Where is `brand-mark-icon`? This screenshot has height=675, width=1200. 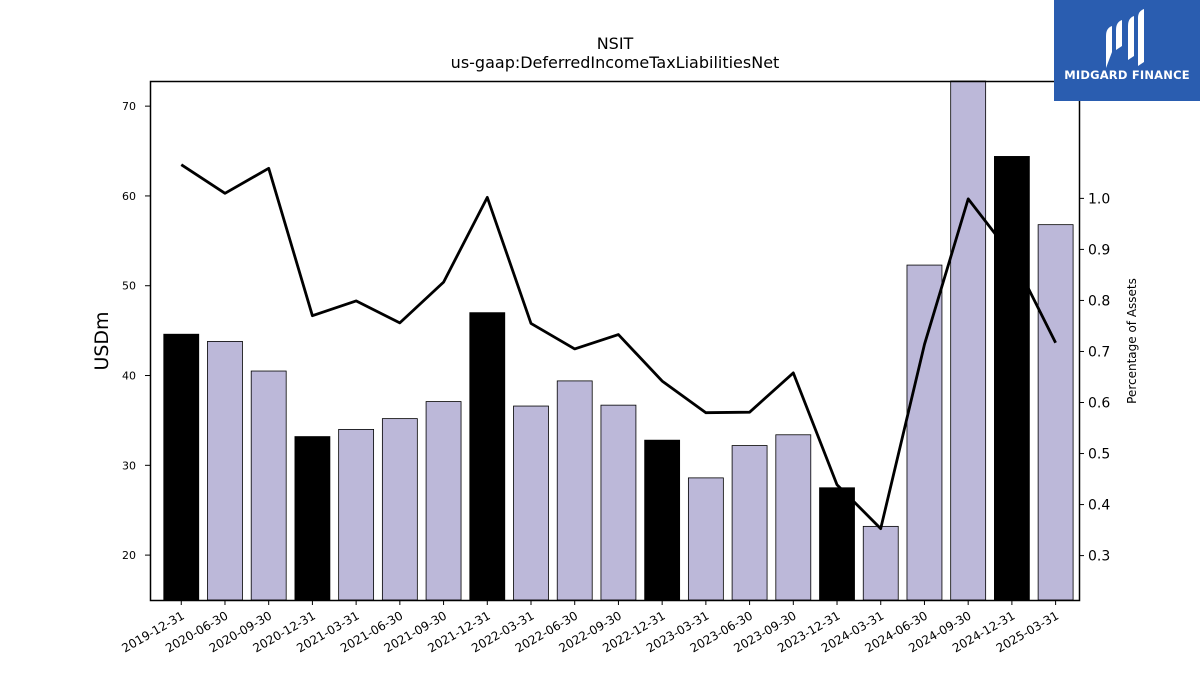
brand-mark-icon is located at coordinates (1125, 38).